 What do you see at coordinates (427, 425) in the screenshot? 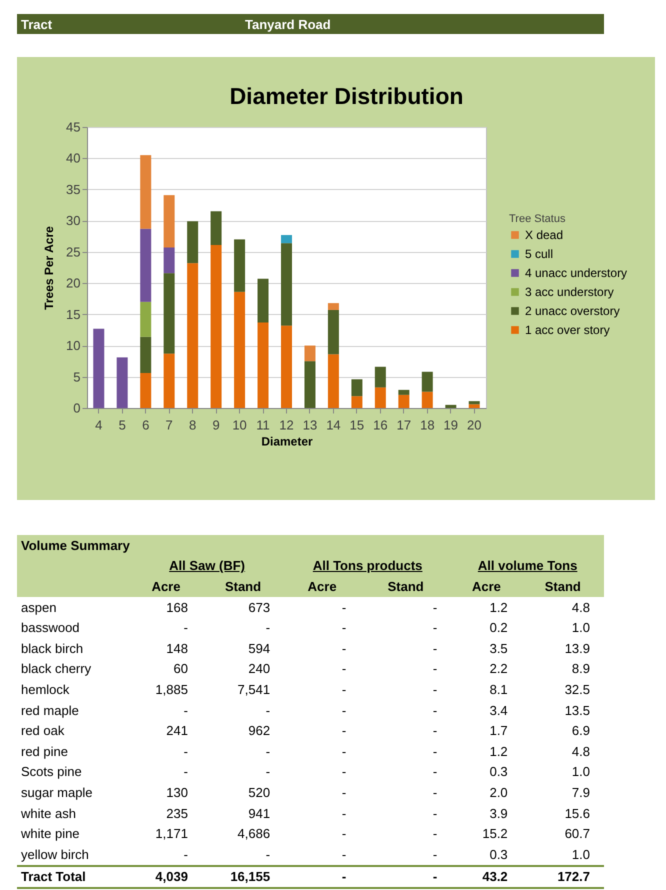
I see `x-tick-label: 18` at bounding box center [427, 425].